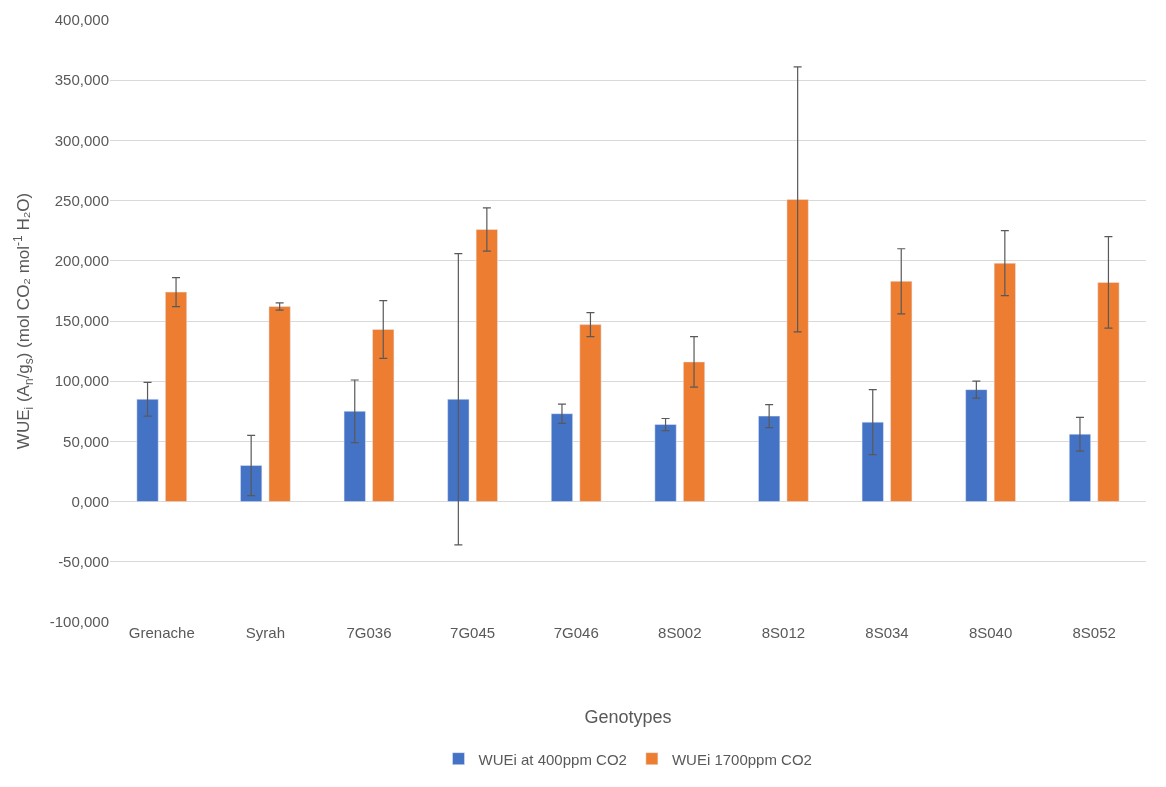 This screenshot has height=787, width=1166. Describe the element at coordinates (473, 632) in the screenshot. I see `x-tick-label: 7G045` at that location.